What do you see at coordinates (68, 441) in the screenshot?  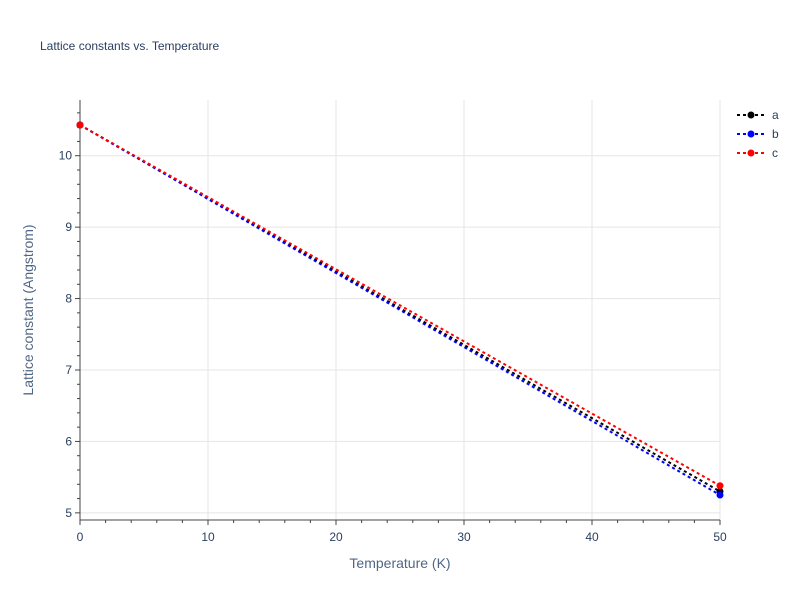 I see `y-tick-label: 6` at bounding box center [68, 441].